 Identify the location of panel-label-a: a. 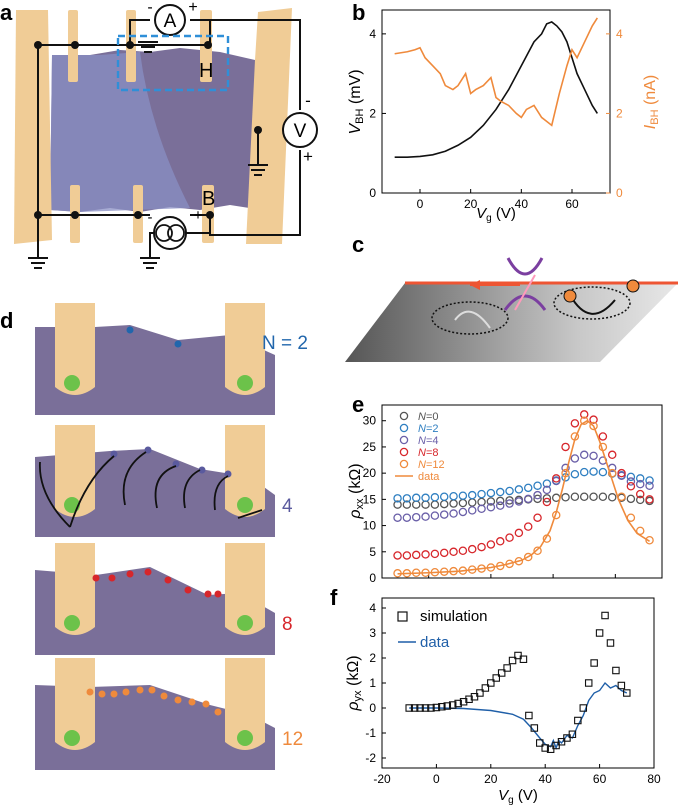
(6, 12).